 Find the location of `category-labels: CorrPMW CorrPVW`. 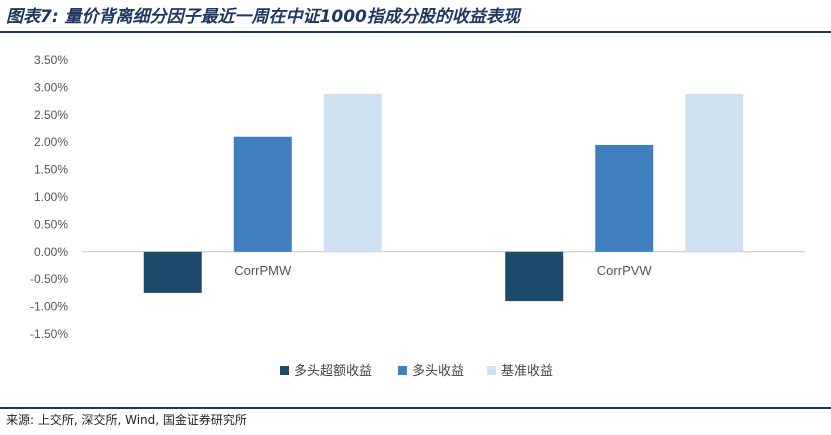

category-labels: CorrPMW CorrPVW is located at coordinates (443, 270).